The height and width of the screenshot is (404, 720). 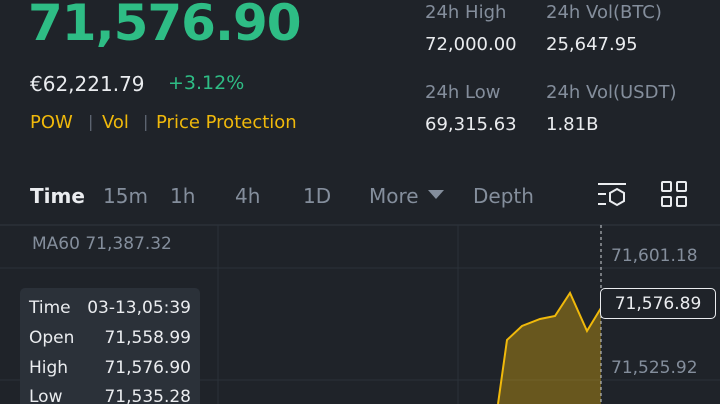 I want to click on tab: 4h, so click(x=248, y=196).